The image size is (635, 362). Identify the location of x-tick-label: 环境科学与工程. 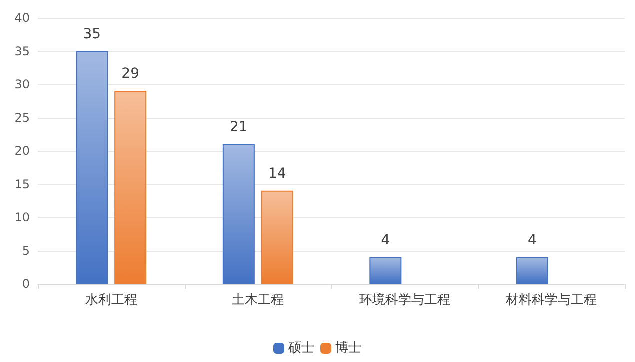
(404, 300).